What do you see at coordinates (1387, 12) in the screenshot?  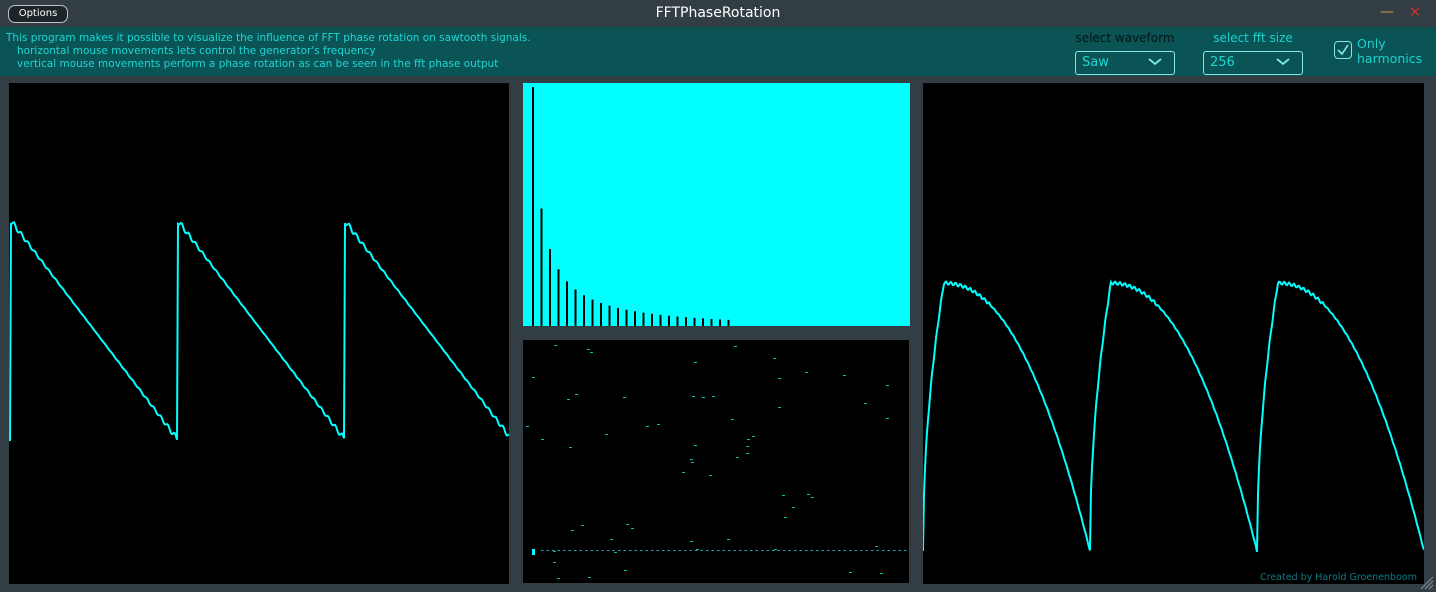 I see `minimize-button: —` at bounding box center [1387, 12].